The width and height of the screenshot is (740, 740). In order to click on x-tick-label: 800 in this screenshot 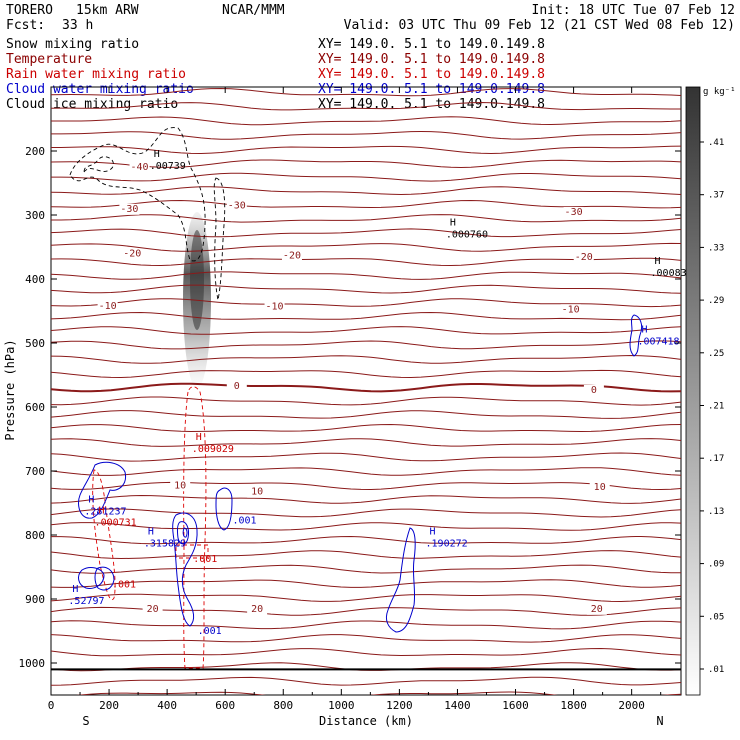, I will do `click(283, 705)`.